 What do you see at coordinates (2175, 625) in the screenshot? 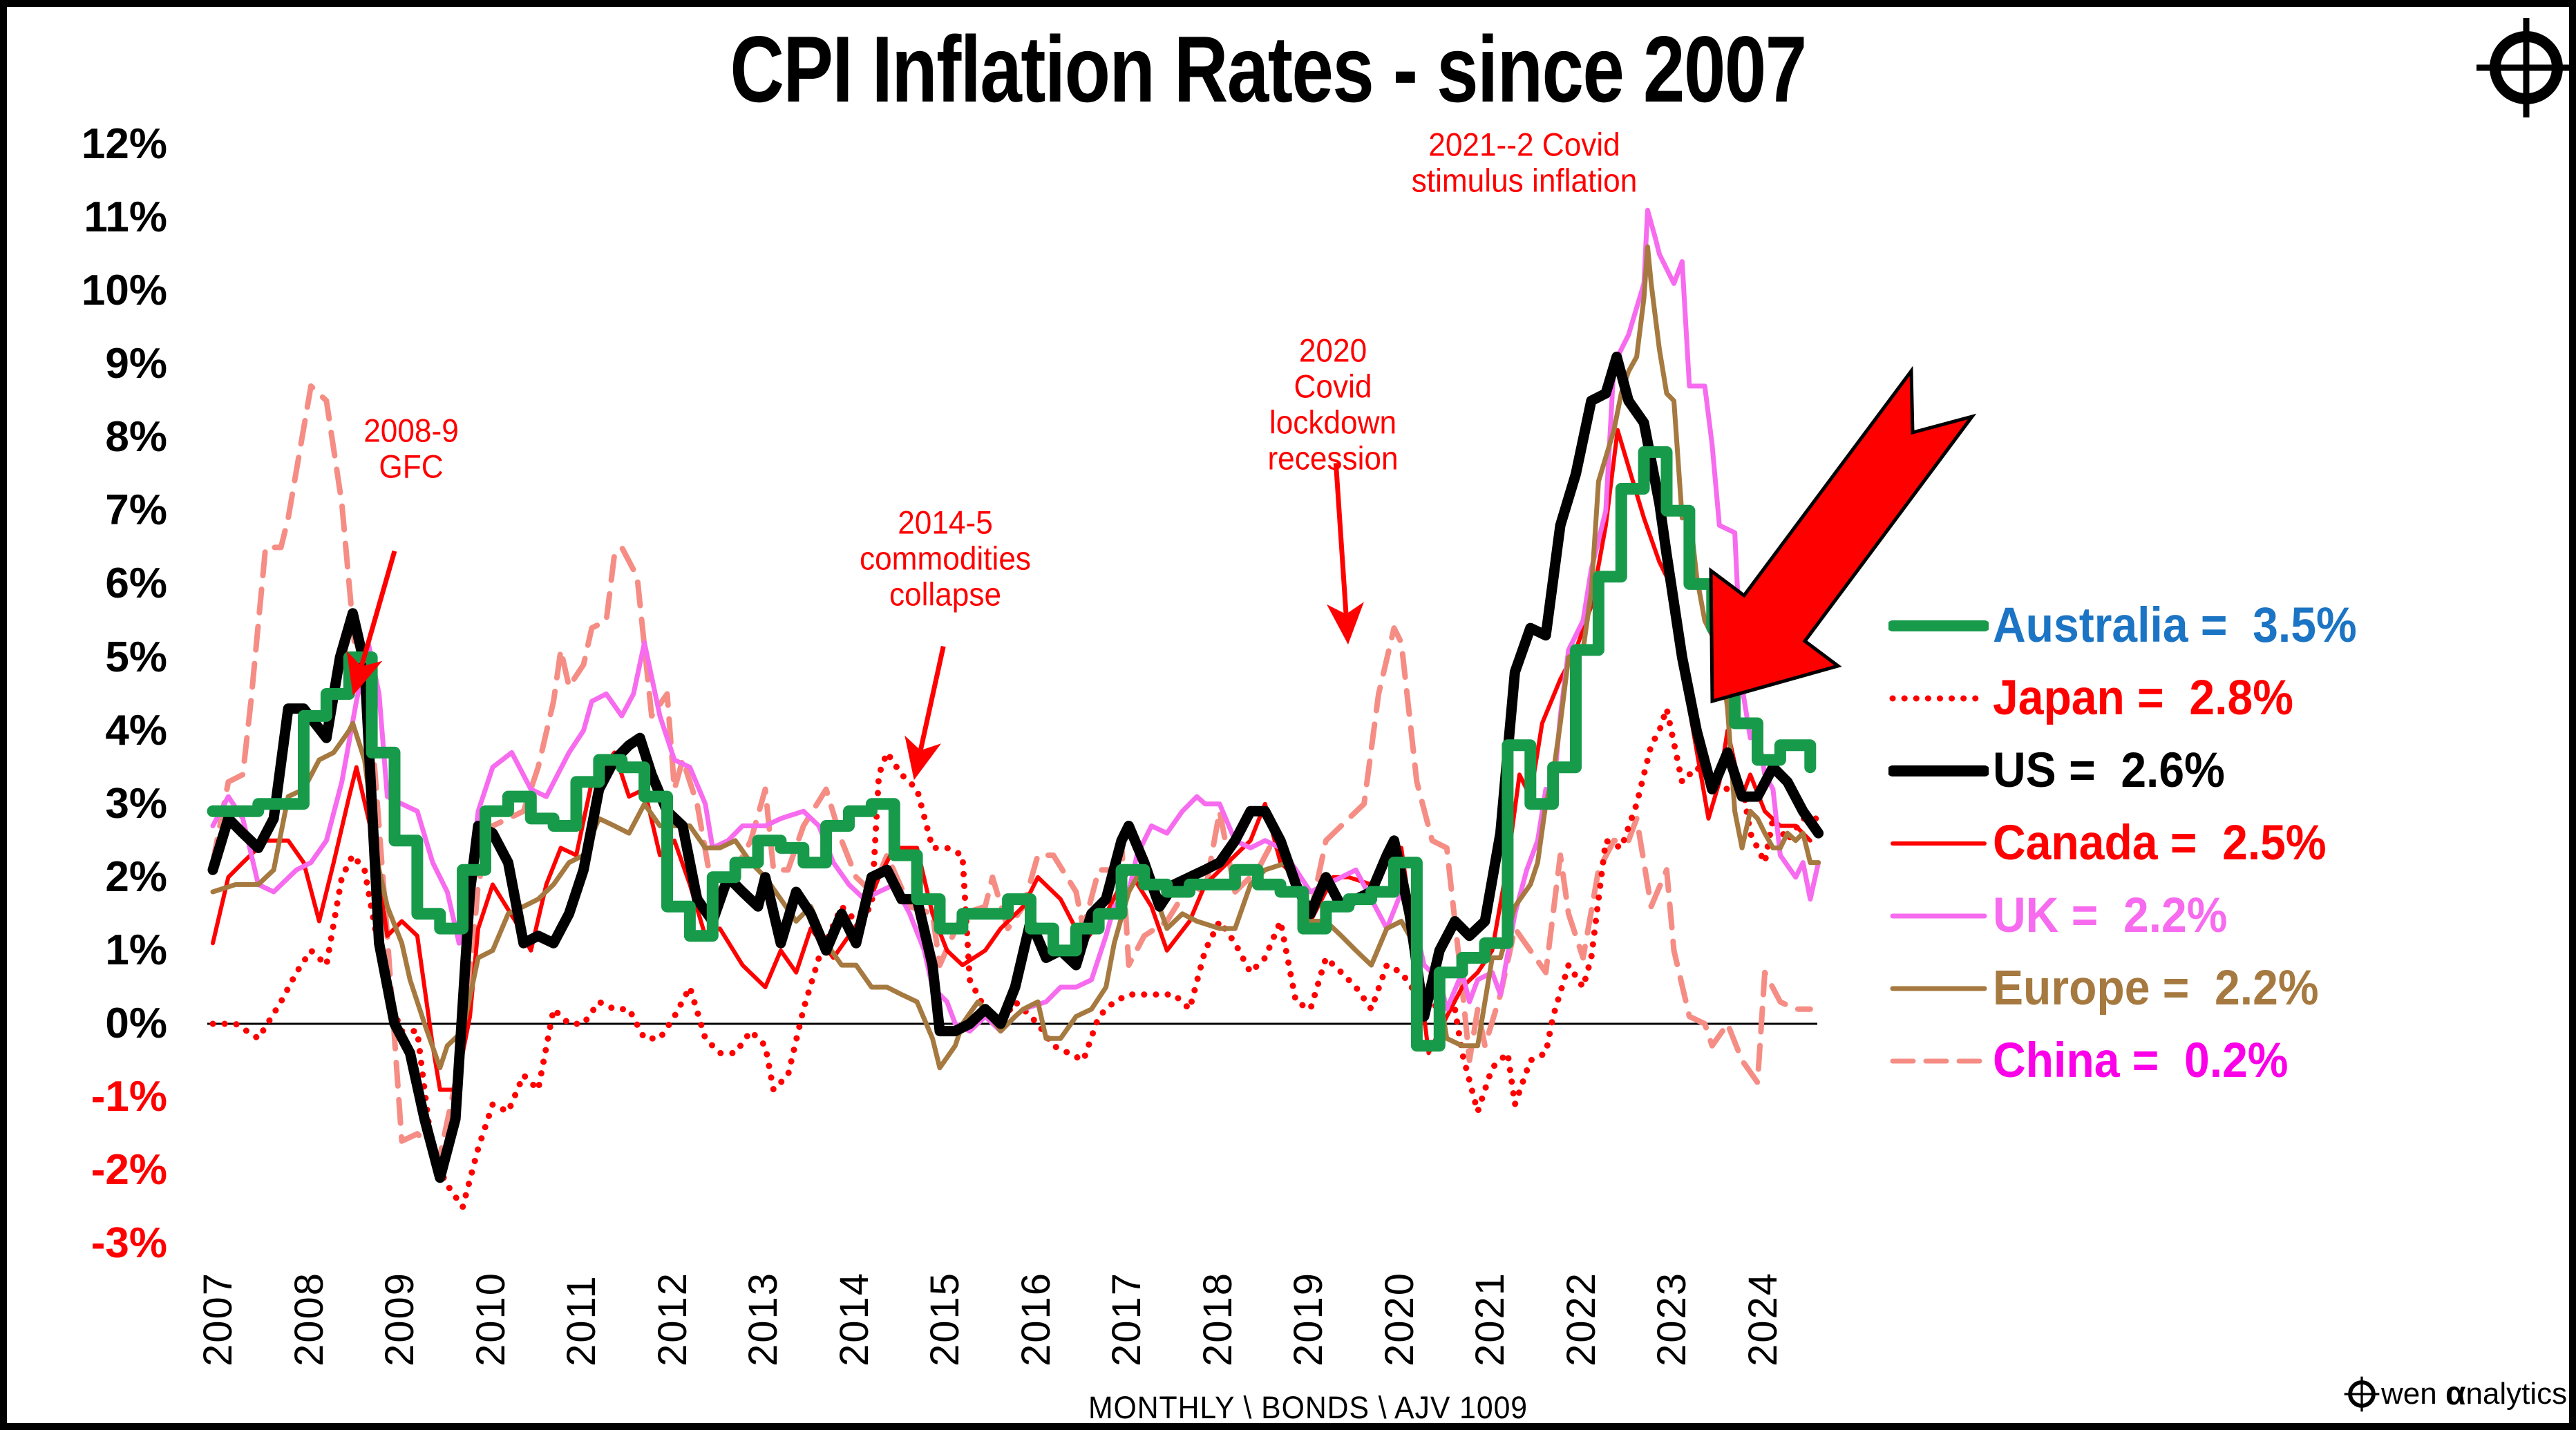
I see `legend-label: Australia = 3.5%` at bounding box center [2175, 625].